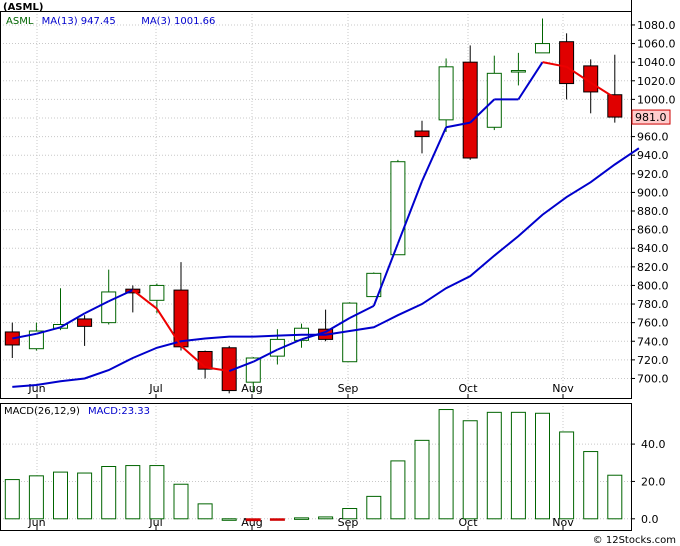  Describe the element at coordinates (653, 304) in the screenshot. I see `price-ytick-label: 780.0` at that location.